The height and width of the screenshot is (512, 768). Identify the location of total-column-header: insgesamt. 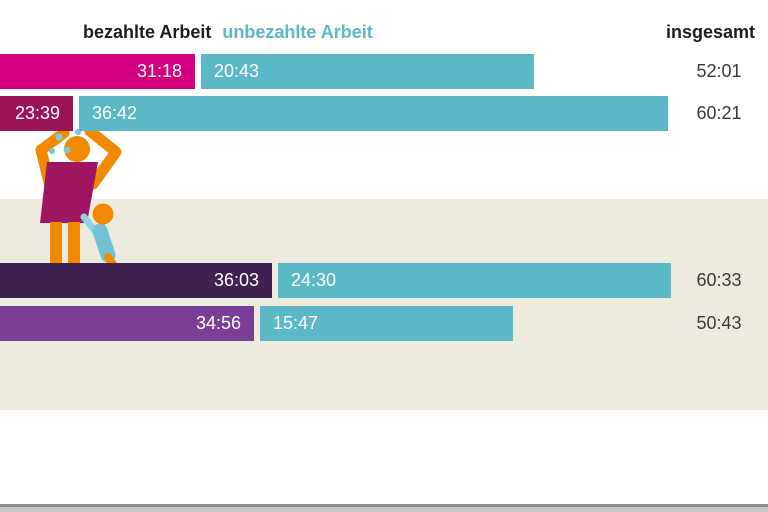
(710, 32).